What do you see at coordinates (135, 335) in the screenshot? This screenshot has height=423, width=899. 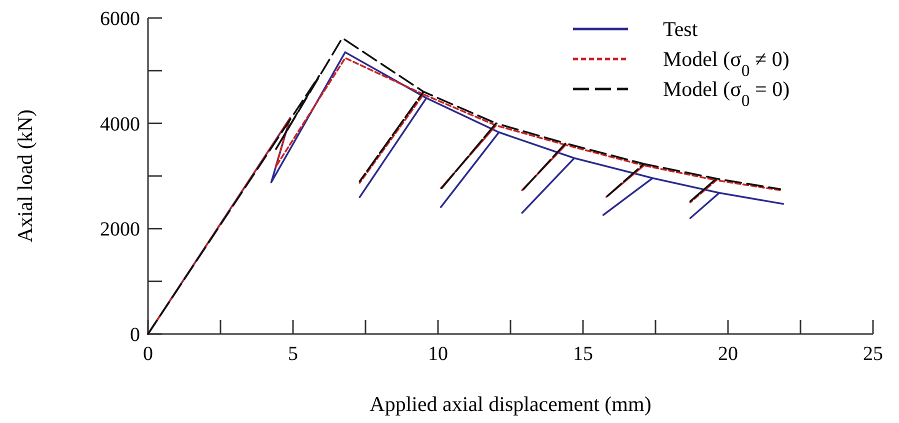 I see `y-tick-label: 0` at bounding box center [135, 335].